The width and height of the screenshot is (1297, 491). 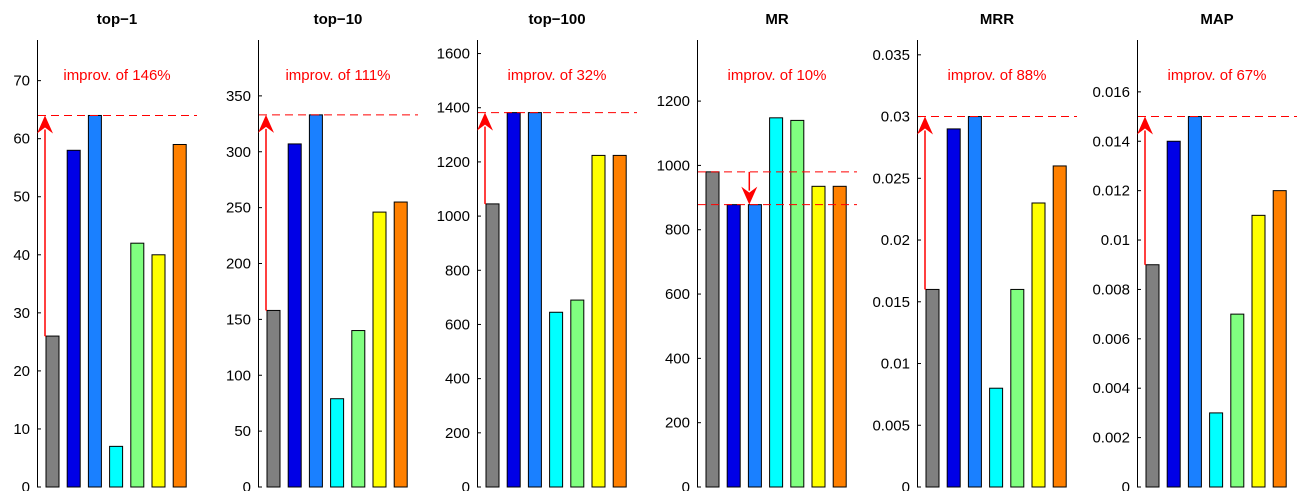 I want to click on y-tick-label: 20, so click(x=21, y=371).